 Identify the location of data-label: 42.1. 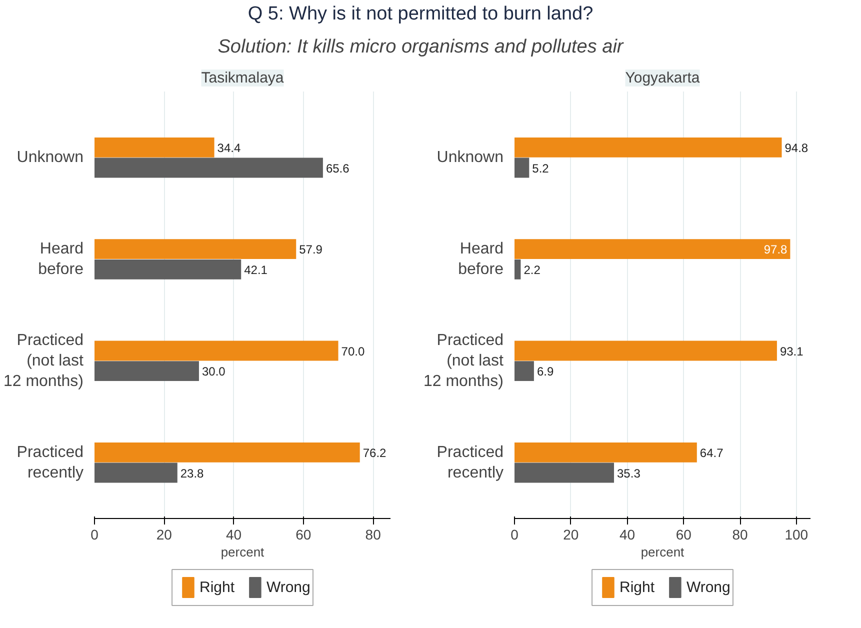
(256, 269).